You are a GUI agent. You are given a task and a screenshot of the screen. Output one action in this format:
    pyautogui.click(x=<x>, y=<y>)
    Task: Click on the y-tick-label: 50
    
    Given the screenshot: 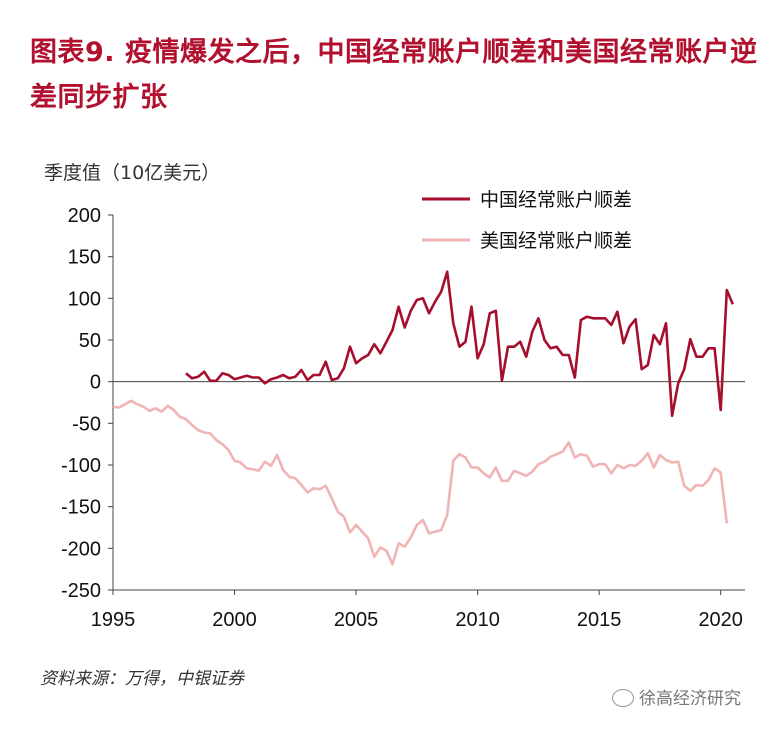 What is the action you would take?
    pyautogui.click(x=90, y=341)
    